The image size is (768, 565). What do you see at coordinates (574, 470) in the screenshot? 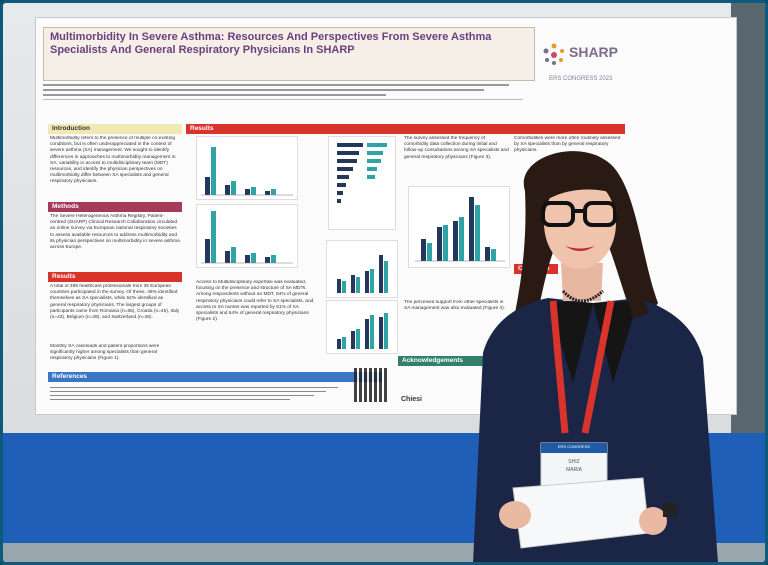
I see `badge-name-line-2: MARIA` at bounding box center [574, 470].